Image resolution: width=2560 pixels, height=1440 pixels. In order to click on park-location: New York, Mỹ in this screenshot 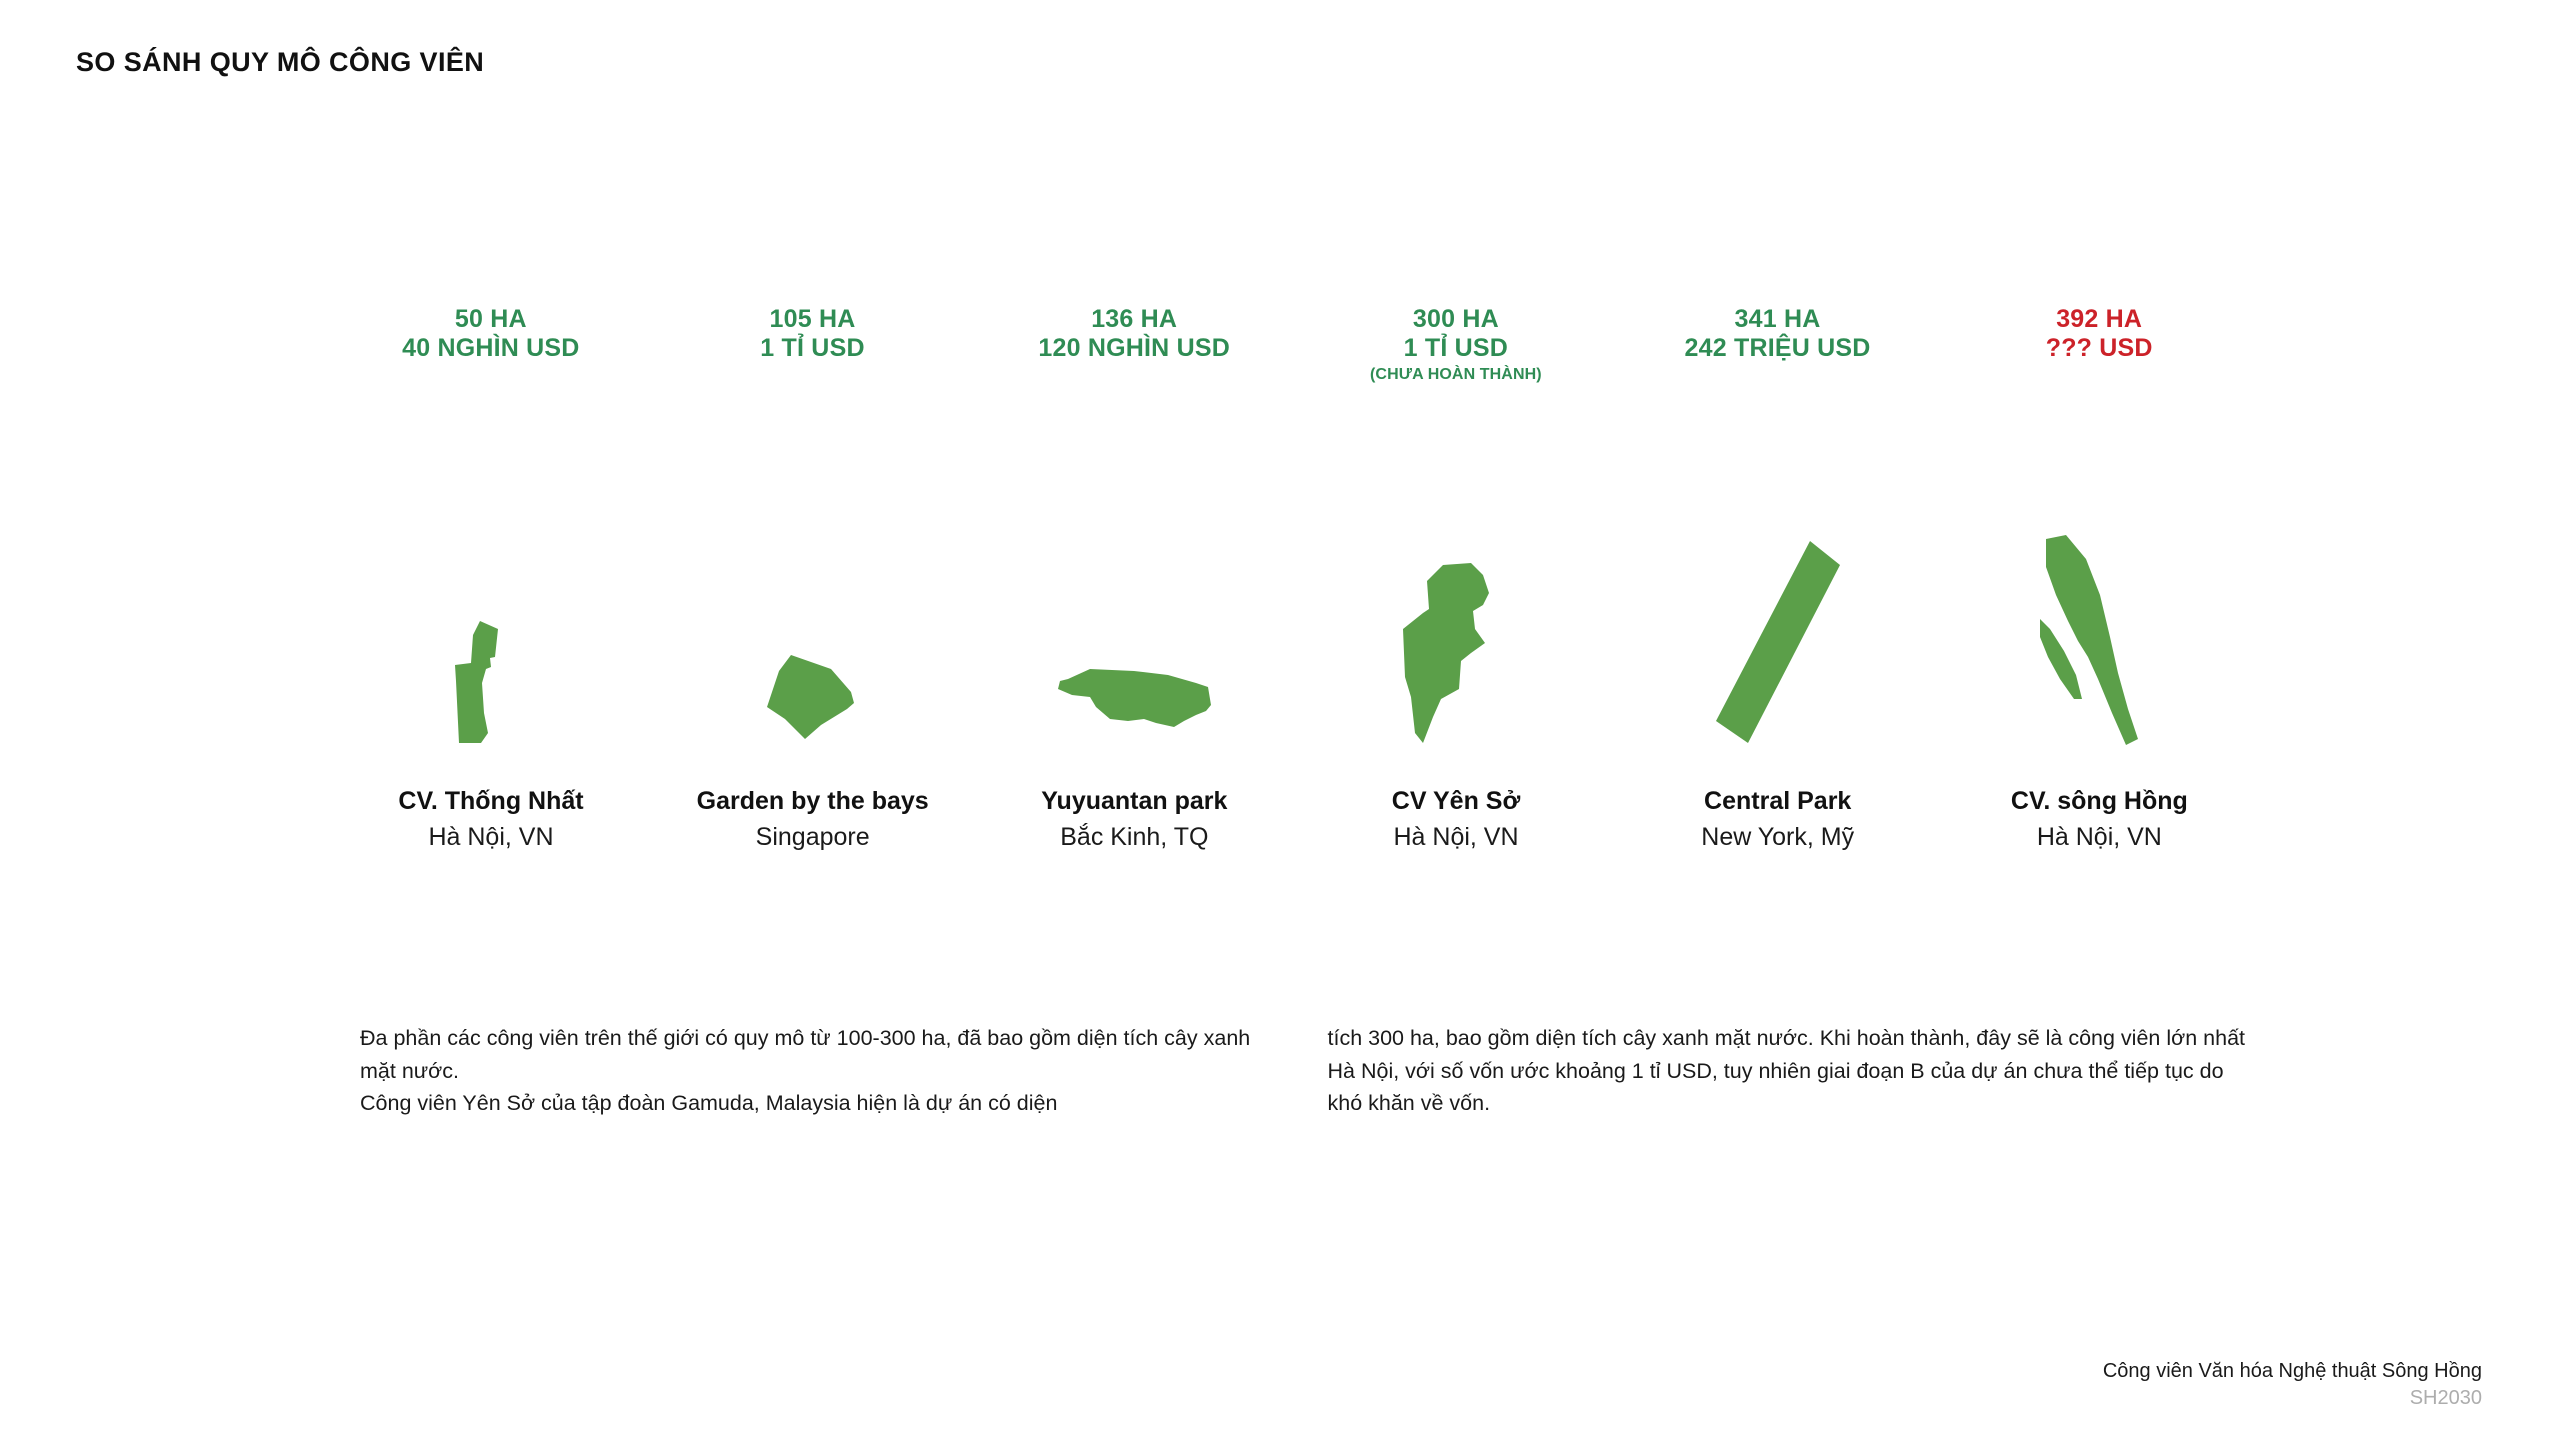, I will do `click(1778, 836)`.